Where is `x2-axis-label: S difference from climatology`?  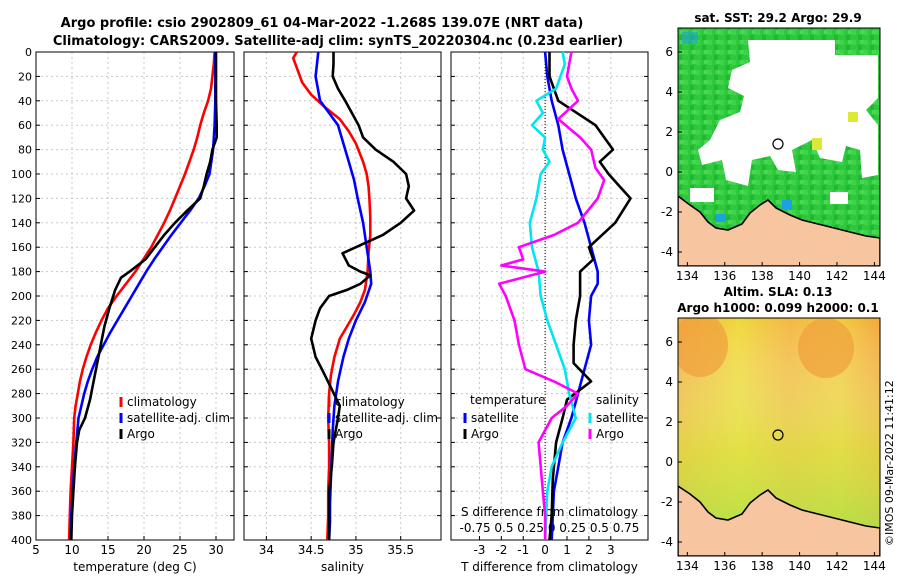
x2-axis-label: S difference from climatology is located at coordinates (549, 512).